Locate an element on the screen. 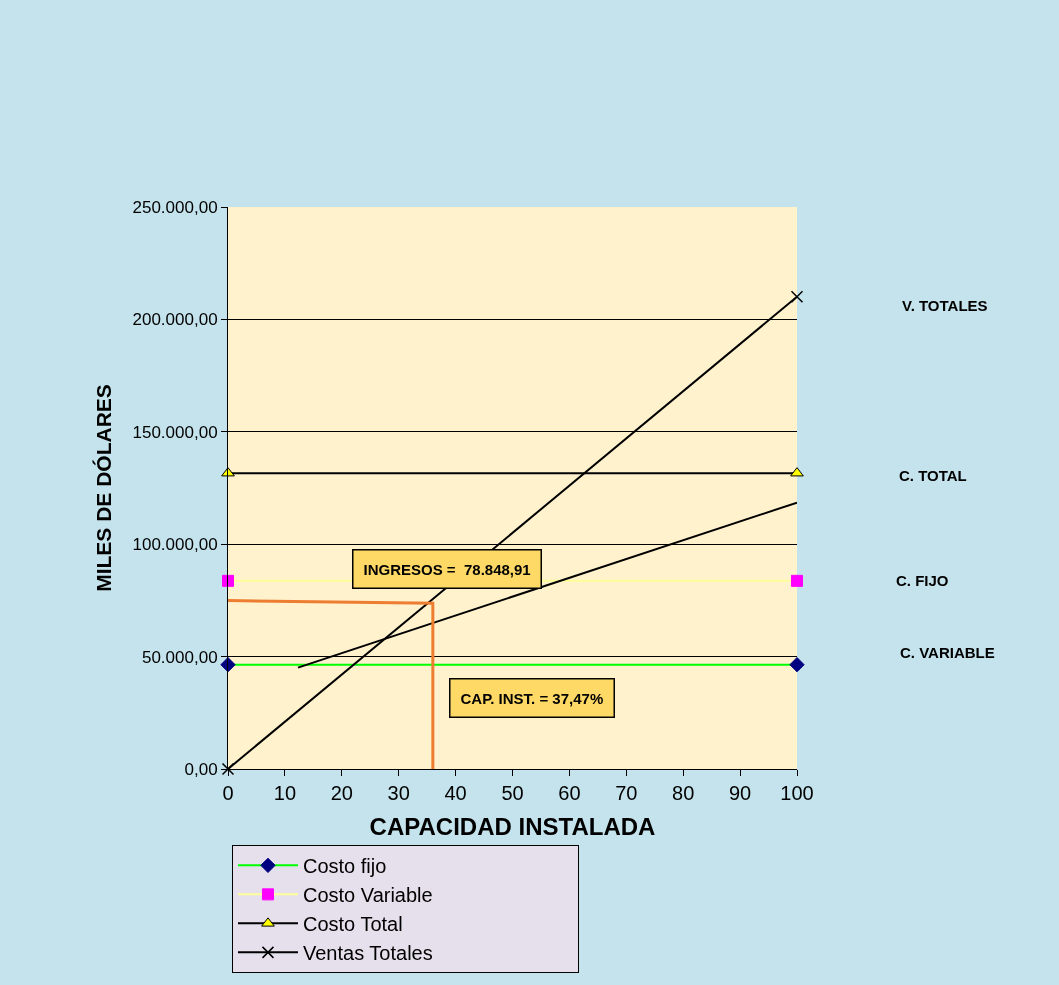 Image resolution: width=1059 pixels, height=985 pixels. y-tick-label: 150.000,00 is located at coordinates (175, 432).